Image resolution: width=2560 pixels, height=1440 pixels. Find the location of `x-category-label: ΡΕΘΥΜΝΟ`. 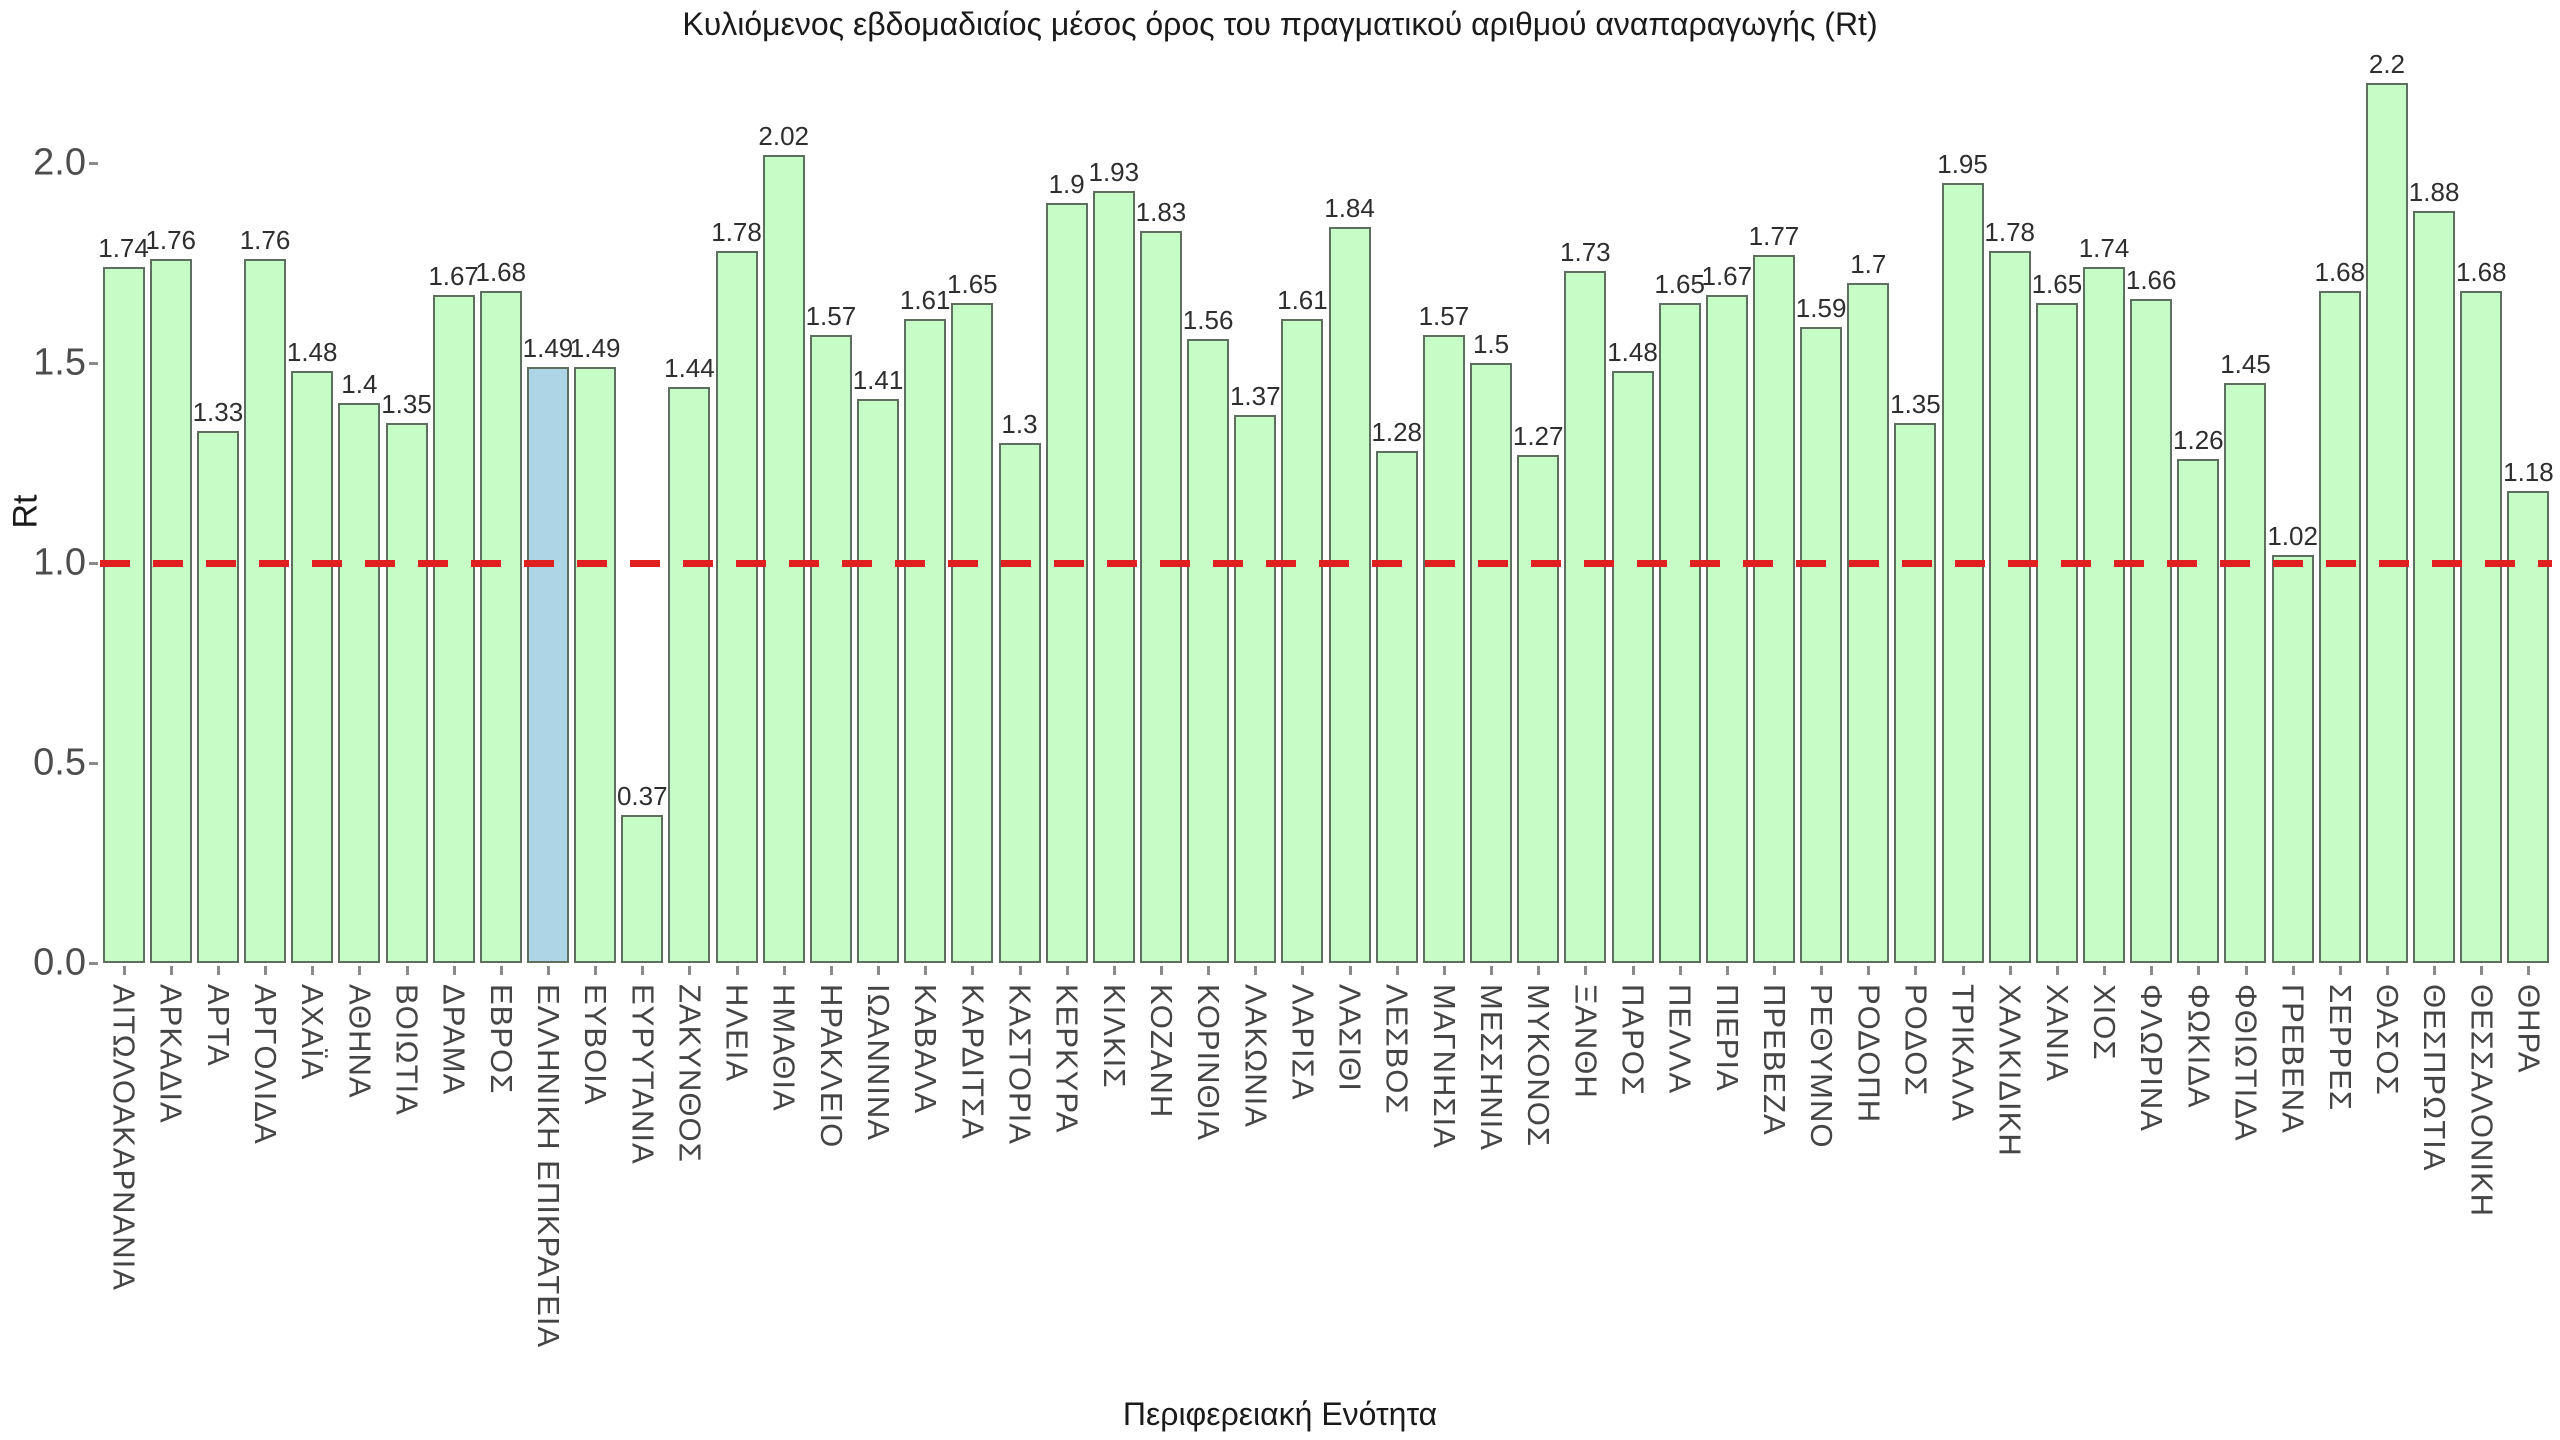

x-category-label: ΡΕΘΥΜΝΟ is located at coordinates (1822, 1066).